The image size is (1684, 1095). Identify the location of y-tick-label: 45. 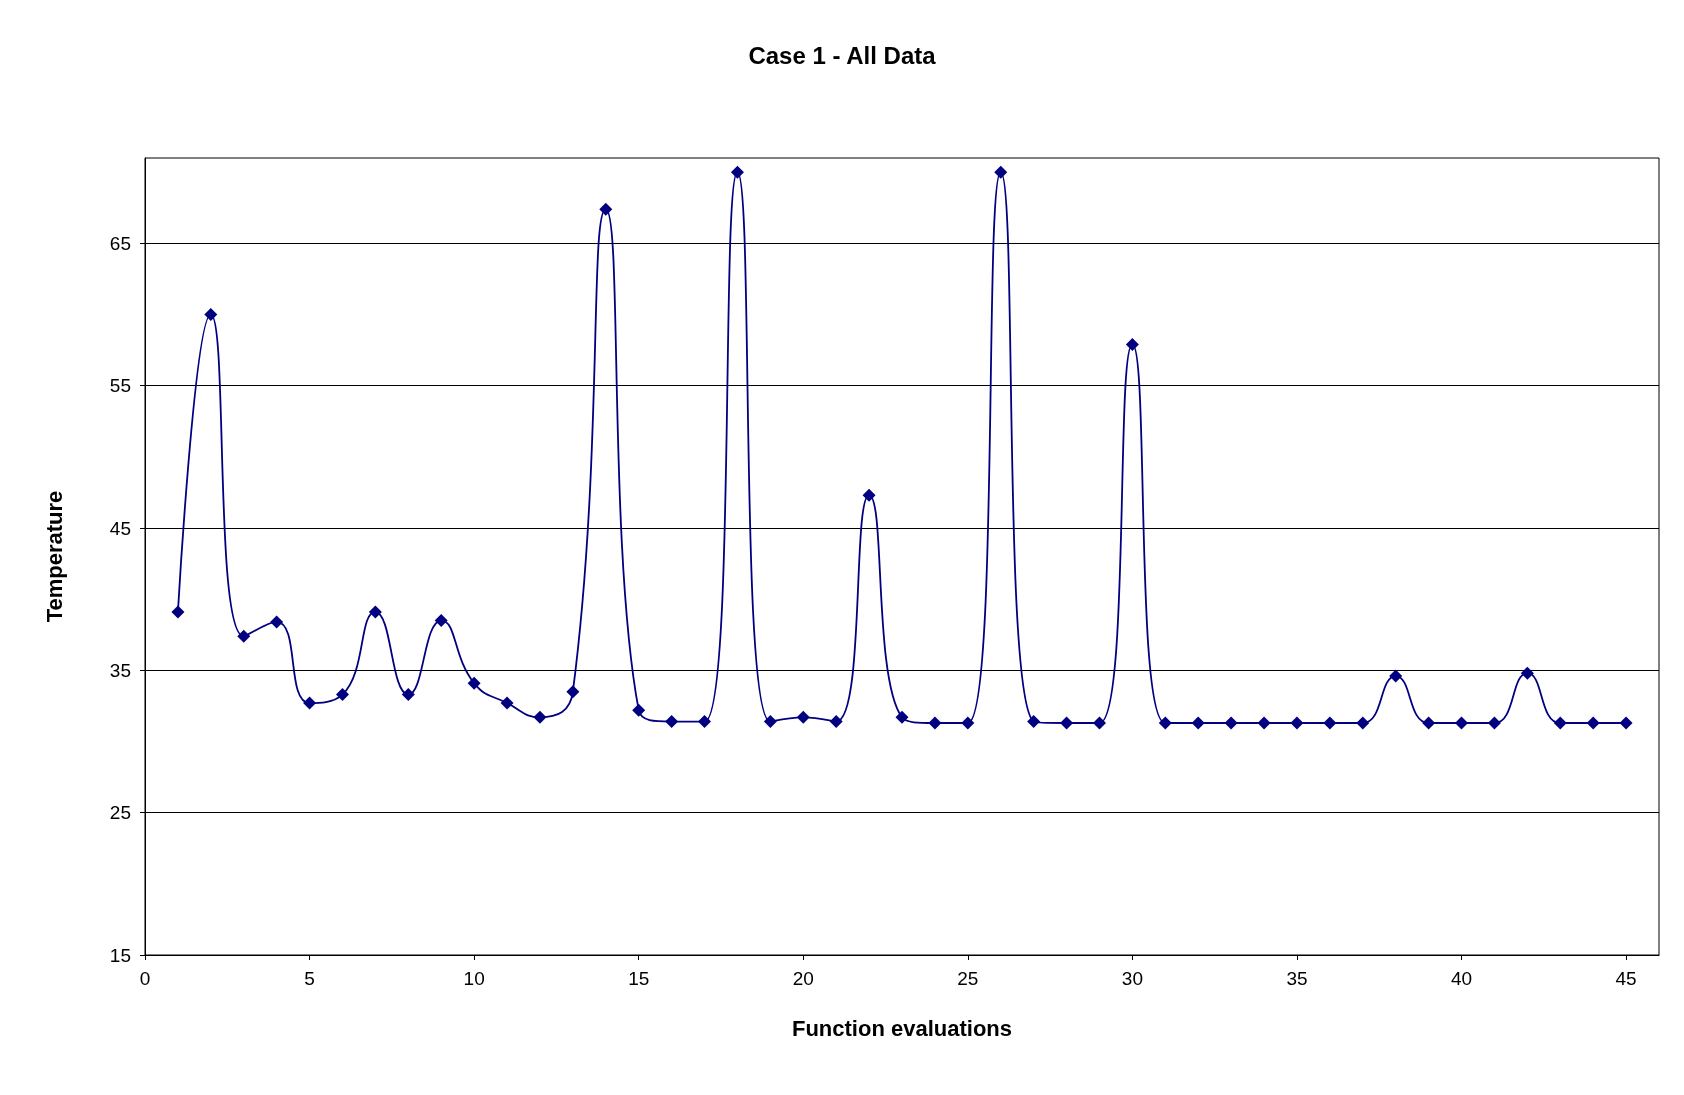
(120, 528).